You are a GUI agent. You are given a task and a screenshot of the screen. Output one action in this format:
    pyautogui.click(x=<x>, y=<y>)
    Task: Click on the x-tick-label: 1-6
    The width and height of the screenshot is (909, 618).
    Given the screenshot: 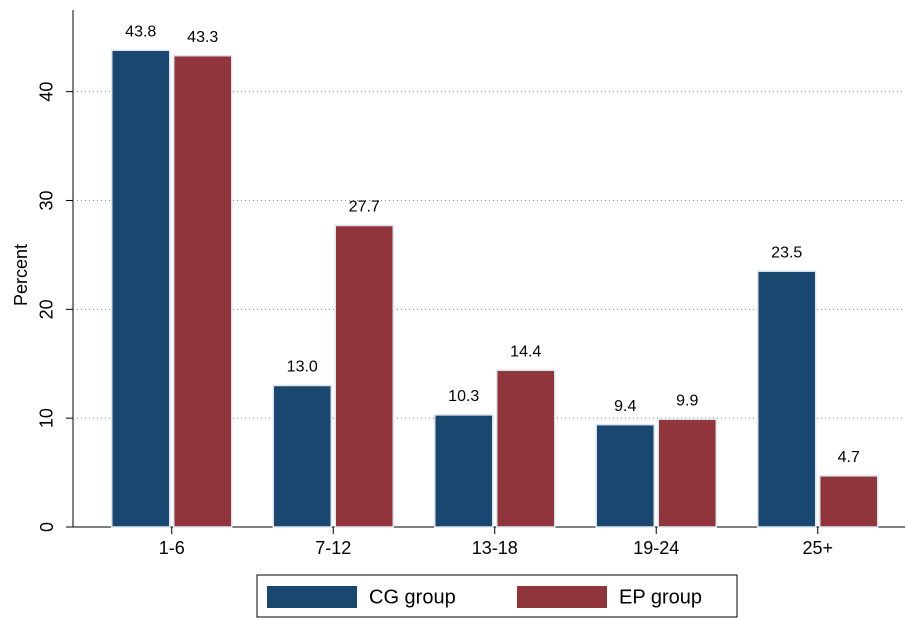 What is the action you would take?
    pyautogui.click(x=172, y=548)
    